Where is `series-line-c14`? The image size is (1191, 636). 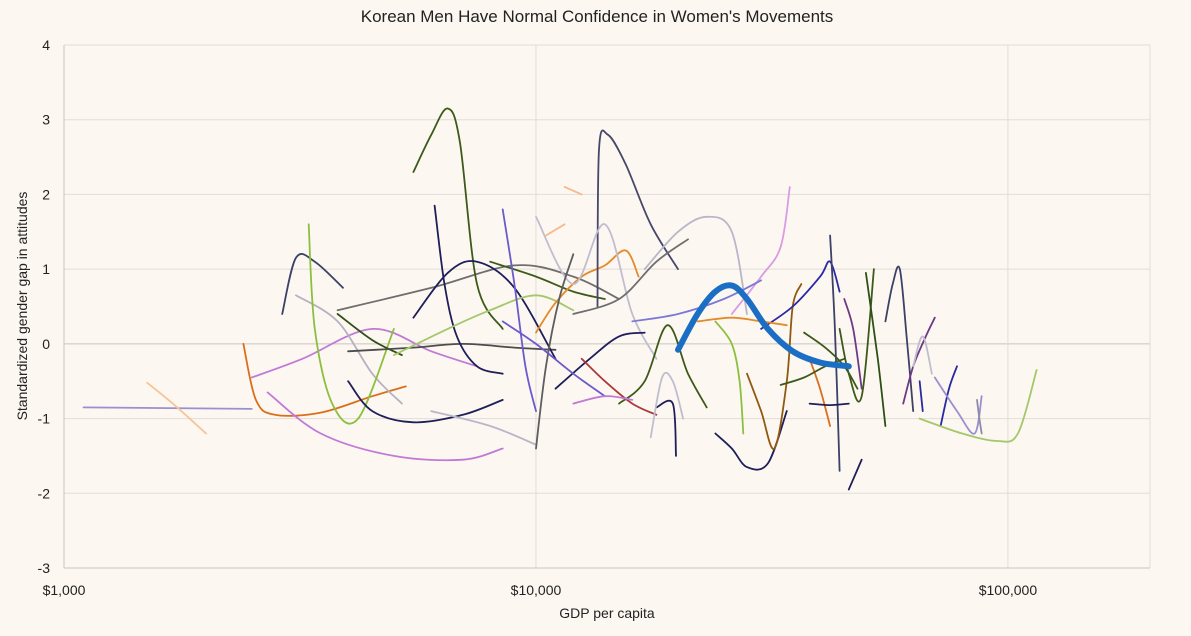
series-line-c14 is located at coordinates (484, 310).